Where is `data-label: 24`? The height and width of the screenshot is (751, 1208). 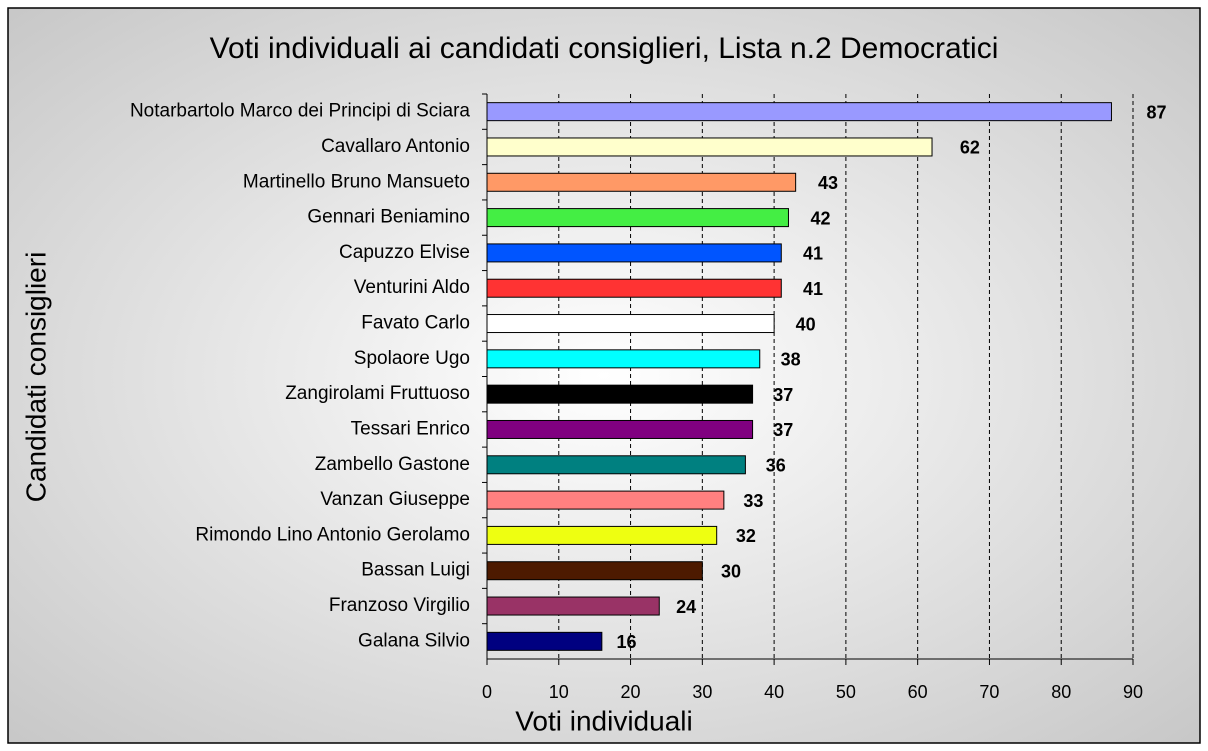 data-label: 24 is located at coordinates (686, 607).